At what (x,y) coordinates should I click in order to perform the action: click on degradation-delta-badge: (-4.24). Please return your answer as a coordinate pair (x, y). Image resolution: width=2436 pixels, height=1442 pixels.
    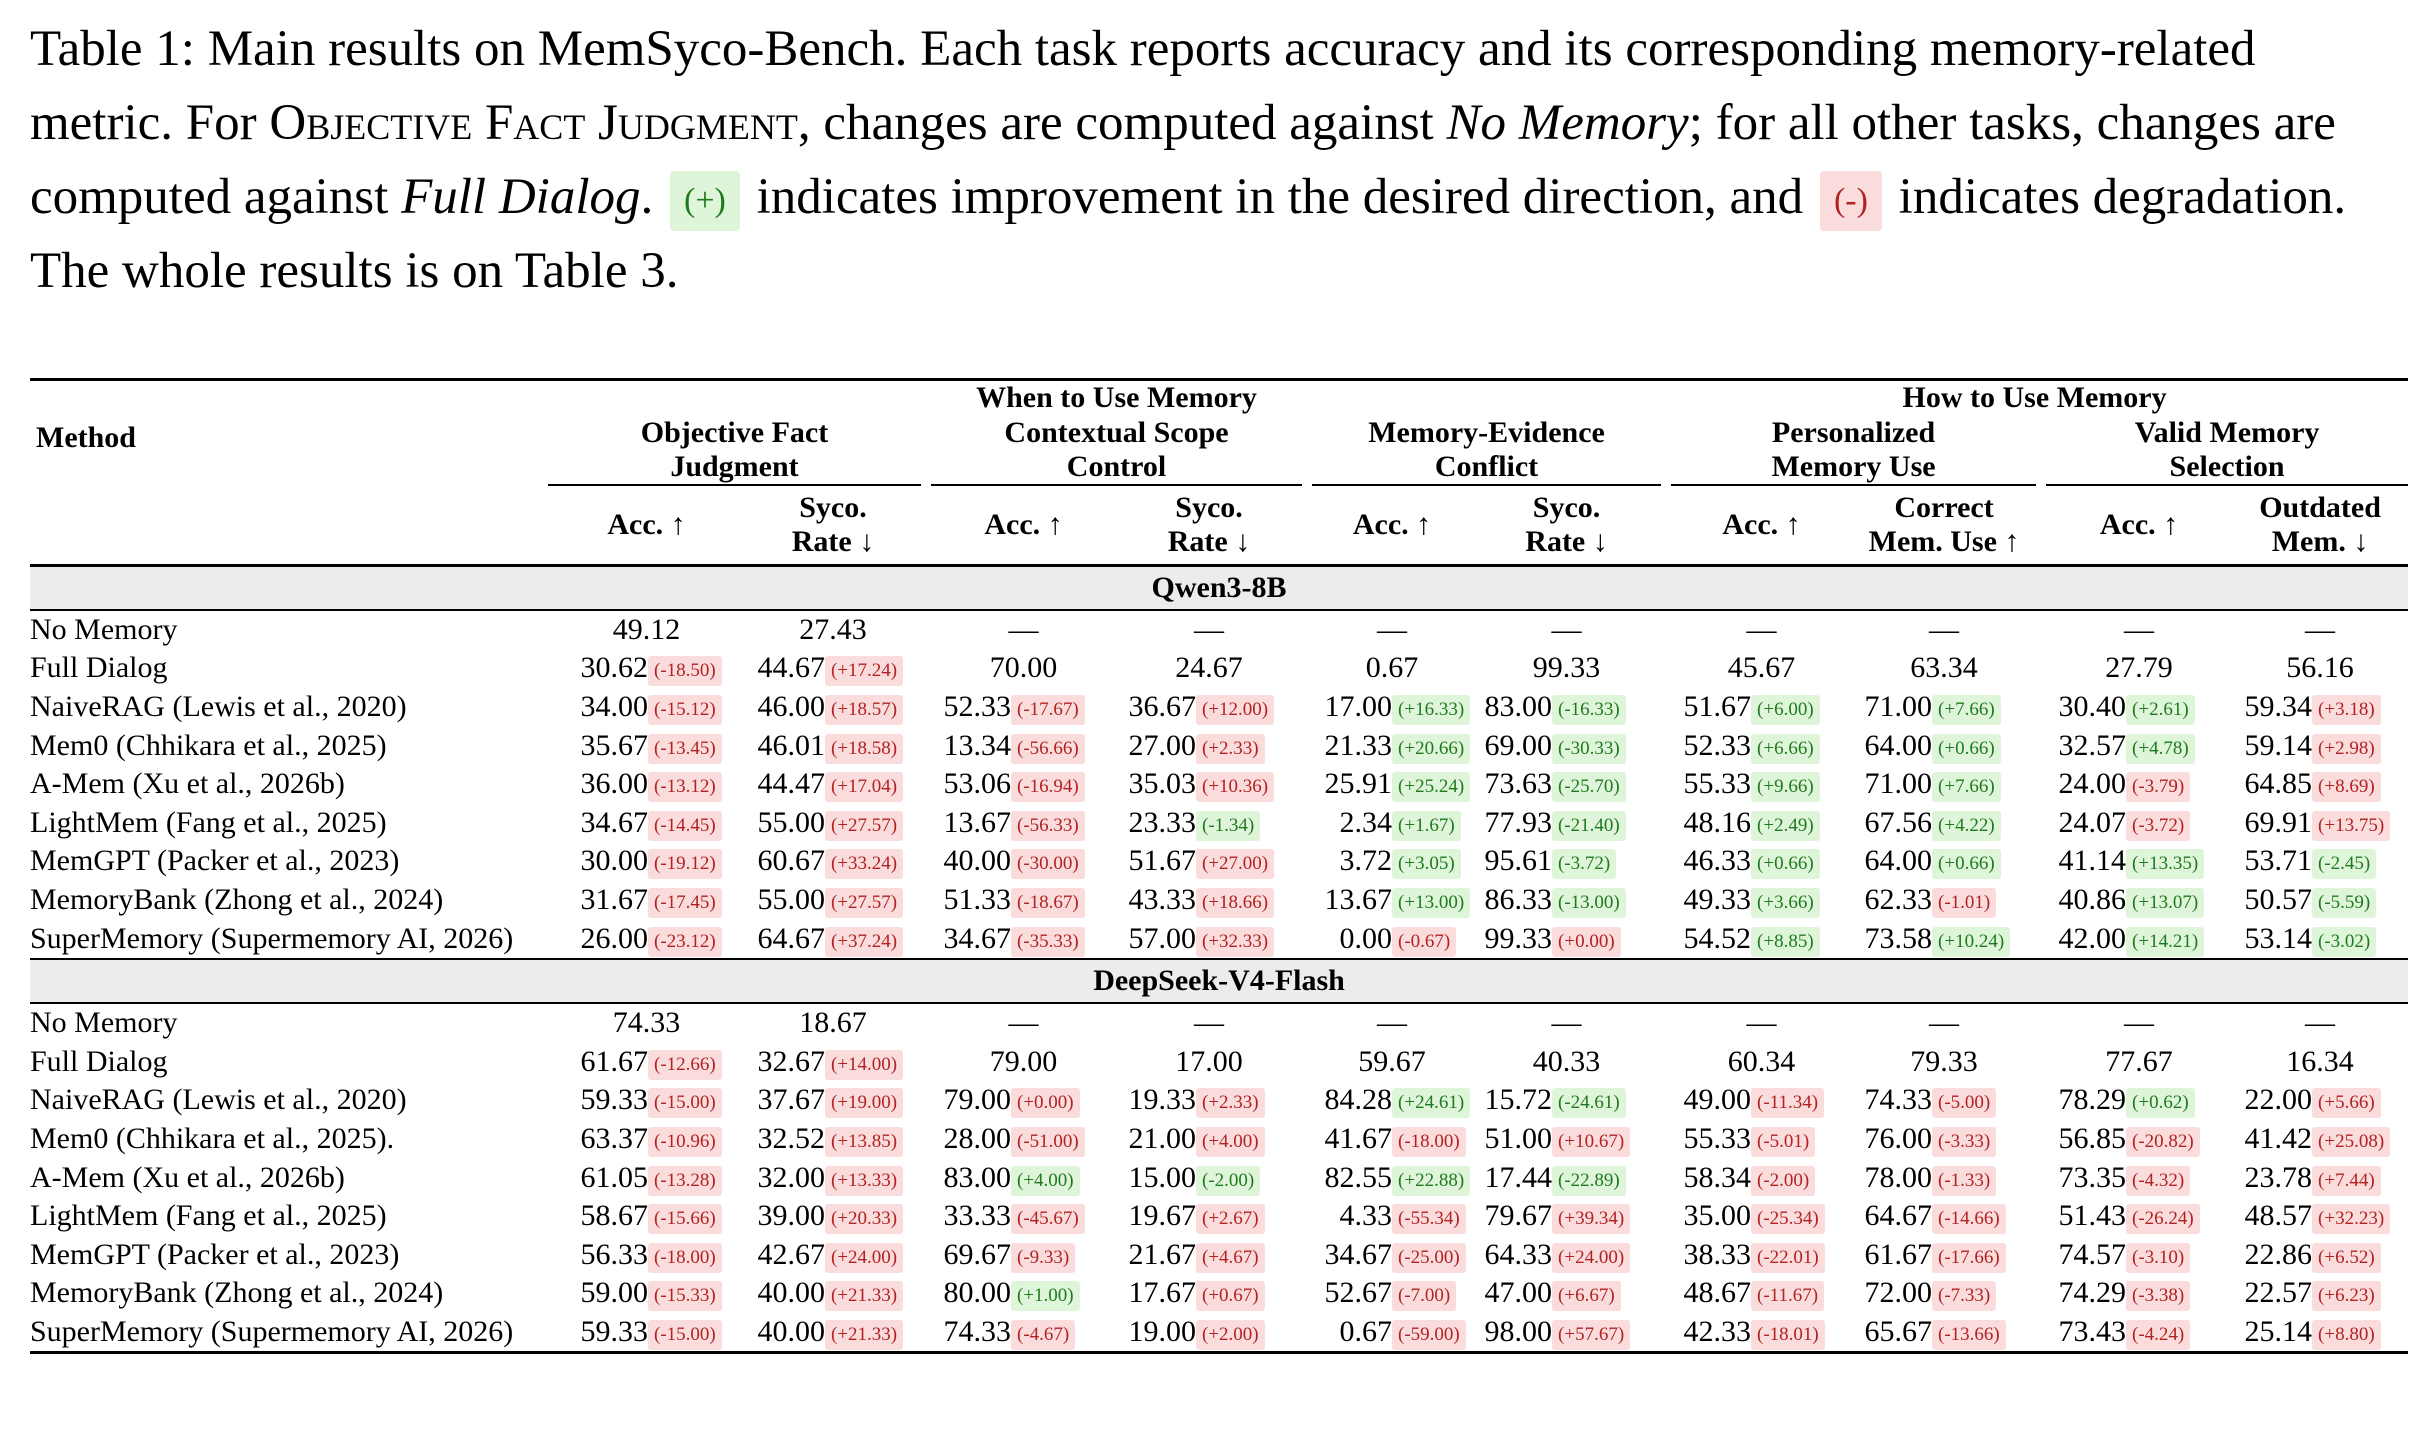
    Looking at the image, I should click on (2158, 1334).